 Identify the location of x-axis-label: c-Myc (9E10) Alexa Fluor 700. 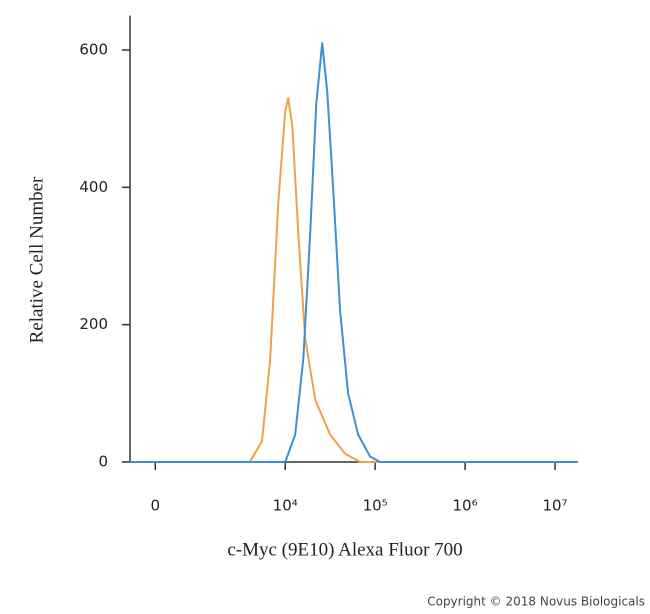
(344, 549).